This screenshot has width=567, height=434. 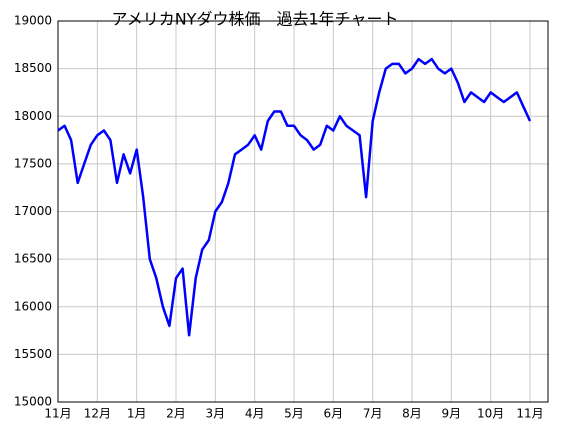 What do you see at coordinates (490, 414) in the screenshot?
I see `x-tick-label: 10月` at bounding box center [490, 414].